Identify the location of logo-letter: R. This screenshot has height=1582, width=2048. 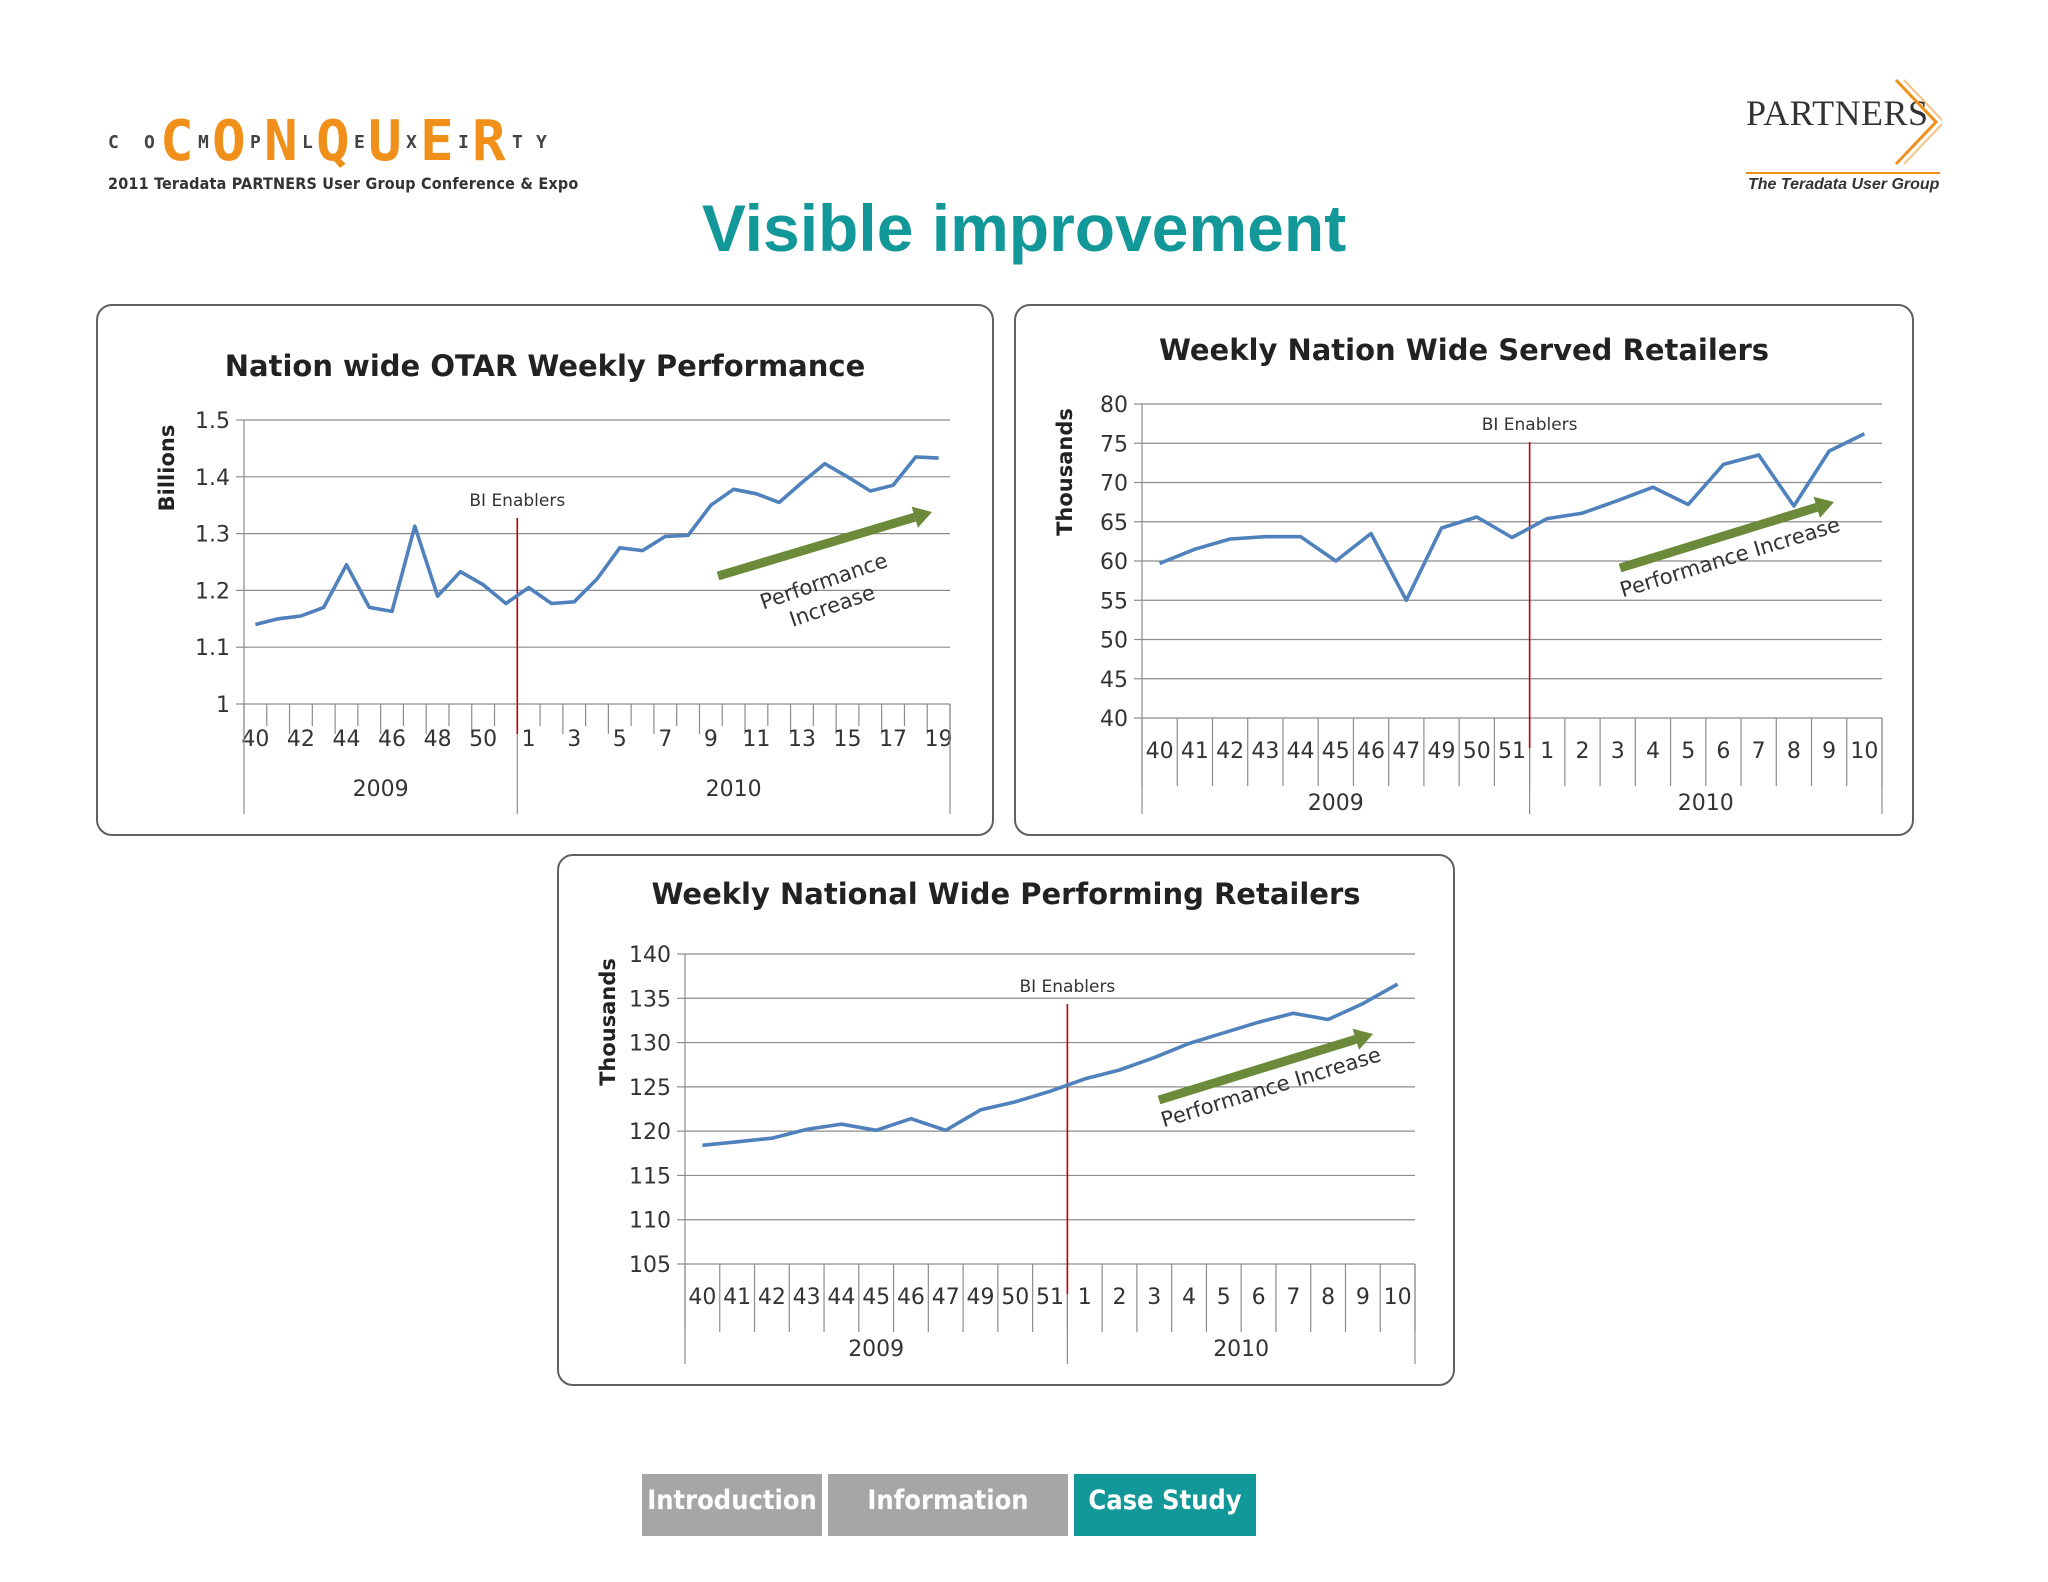
(489, 141).